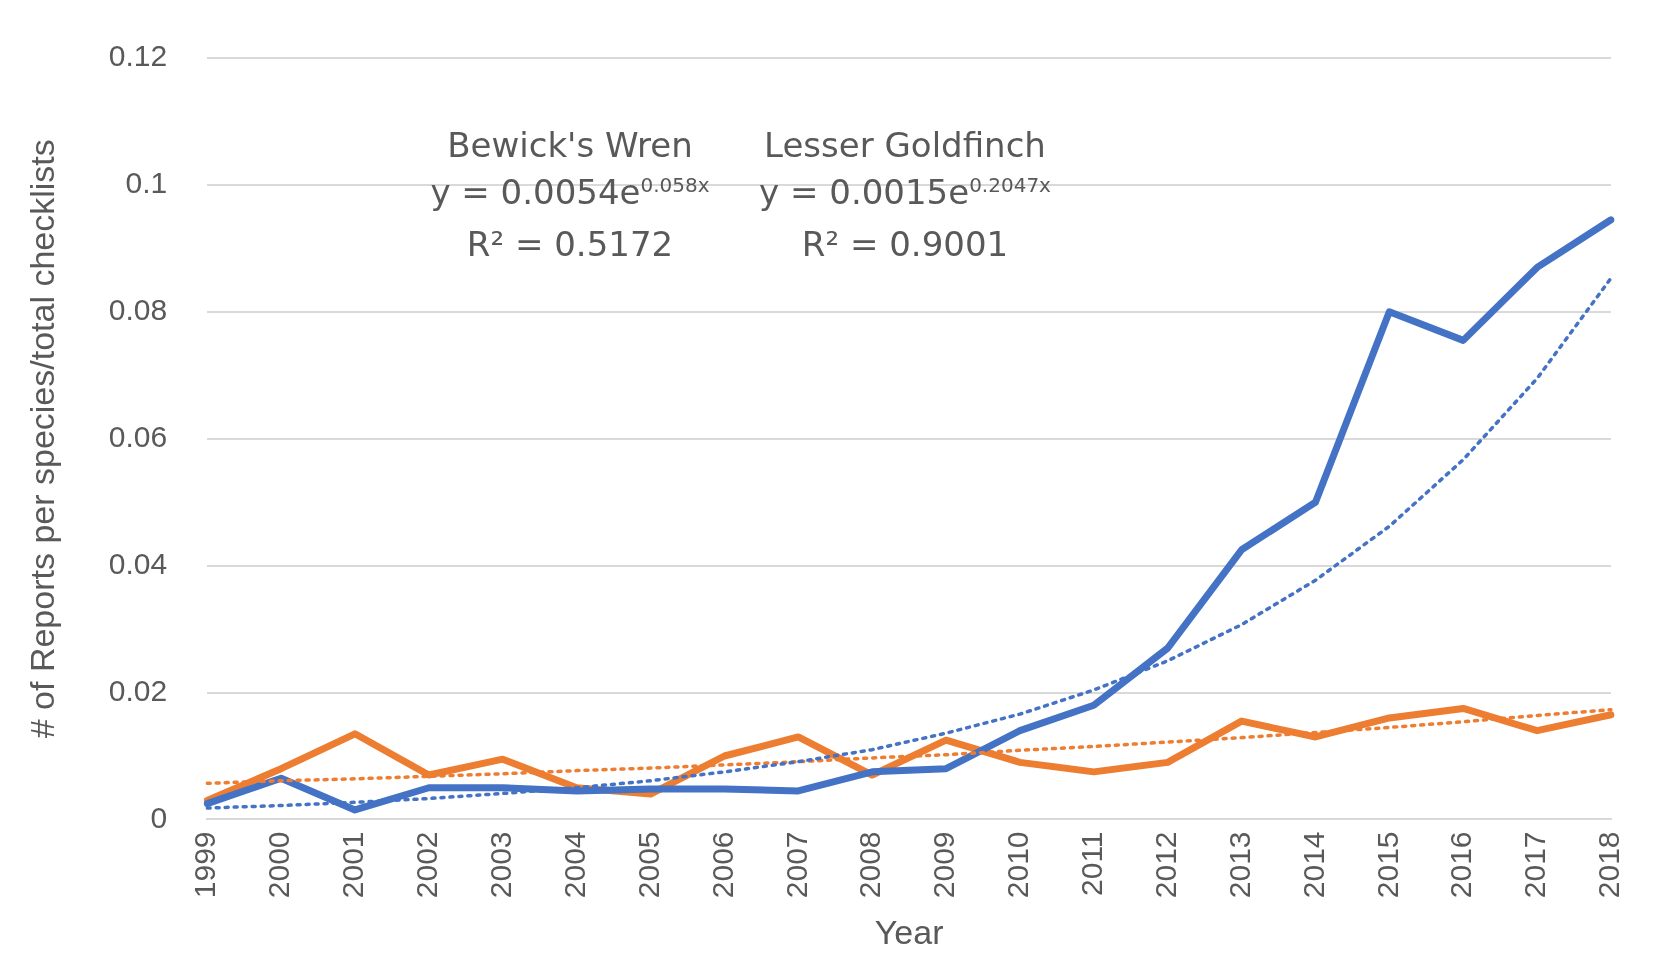 This screenshot has width=1659, height=969. I want to click on y-tick-label: 0.12, so click(138, 56).